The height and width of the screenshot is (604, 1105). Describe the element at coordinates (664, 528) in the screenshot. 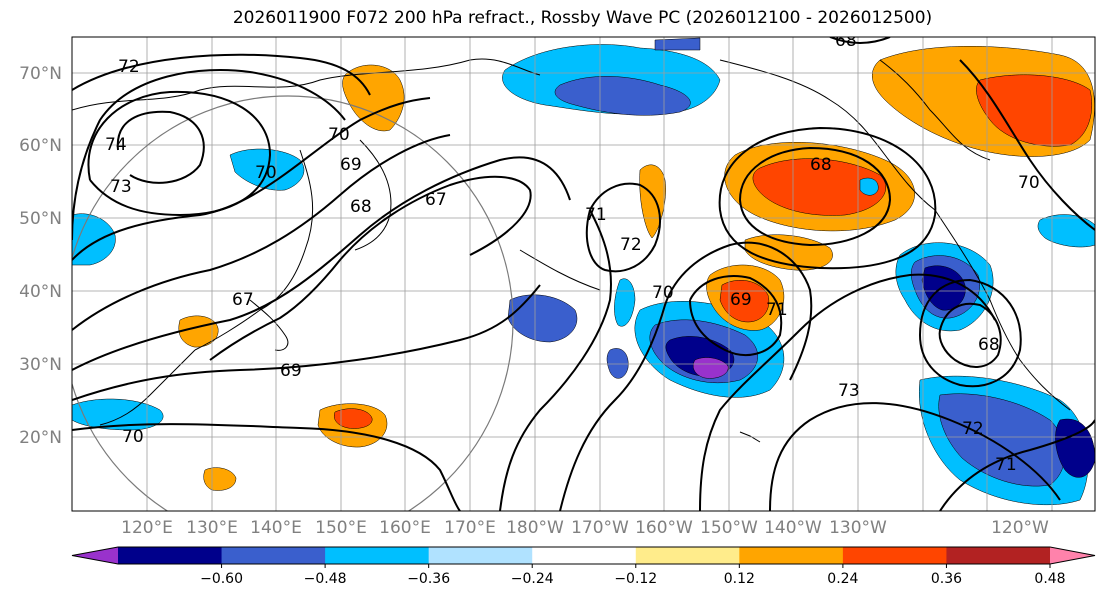

I see `lon-label: 160°W` at that location.